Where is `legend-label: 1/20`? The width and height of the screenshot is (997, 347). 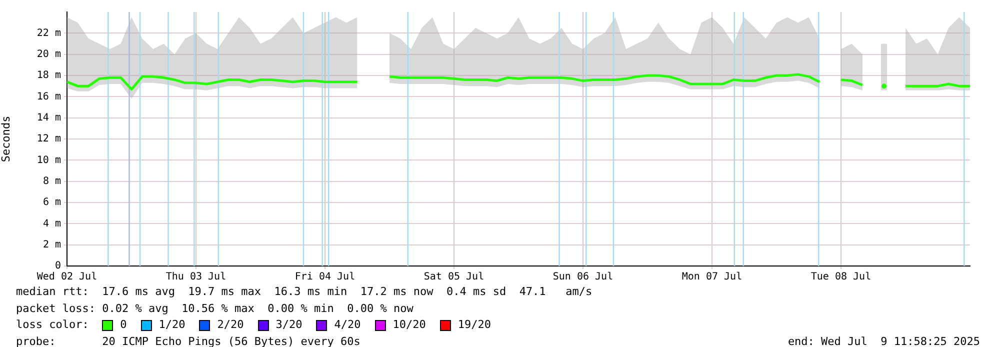
legend-label: 1/20 is located at coordinates (172, 325).